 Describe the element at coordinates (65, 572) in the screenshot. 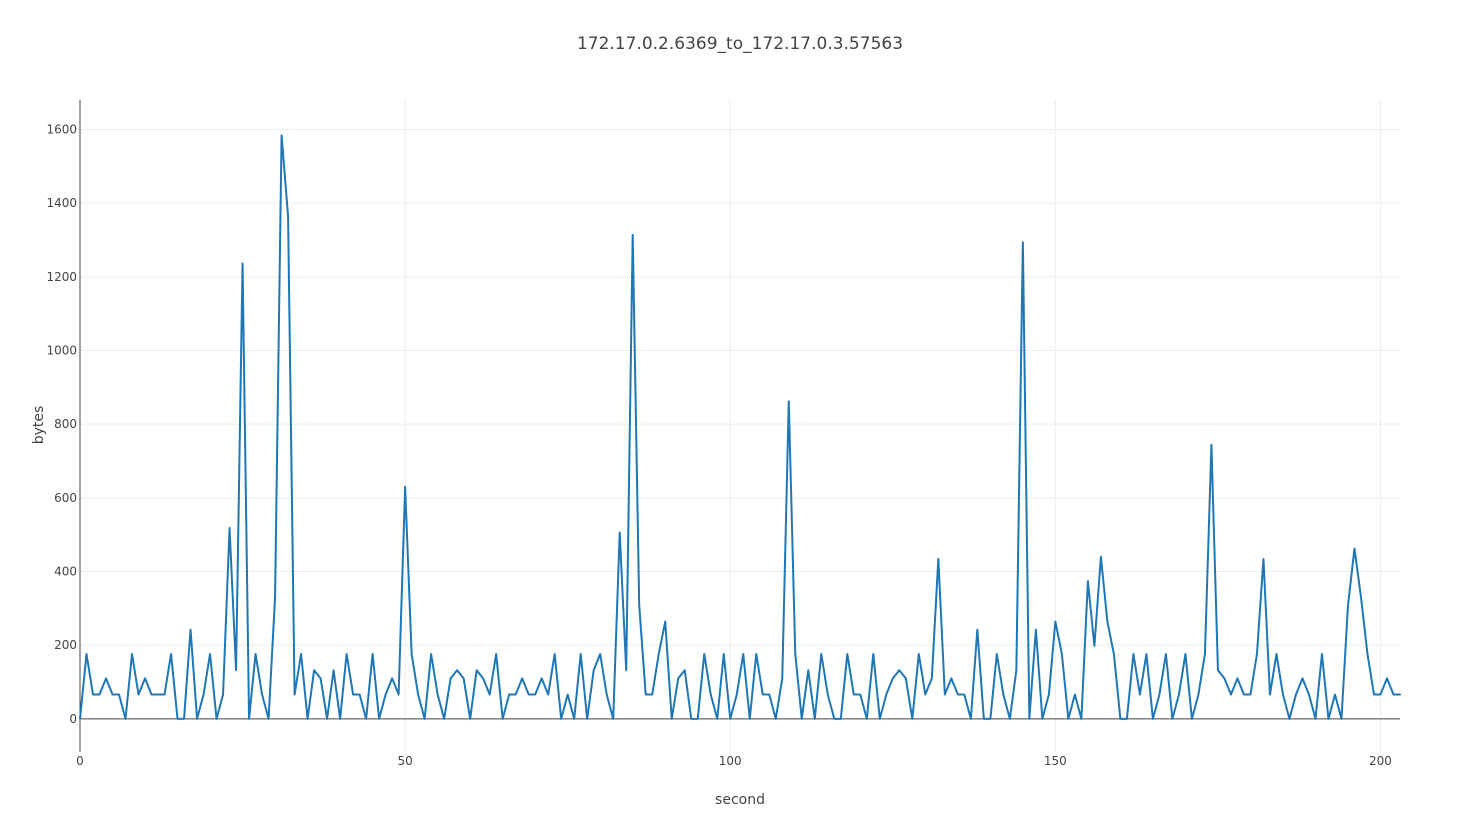

I see `y-tick-label: 400` at that location.